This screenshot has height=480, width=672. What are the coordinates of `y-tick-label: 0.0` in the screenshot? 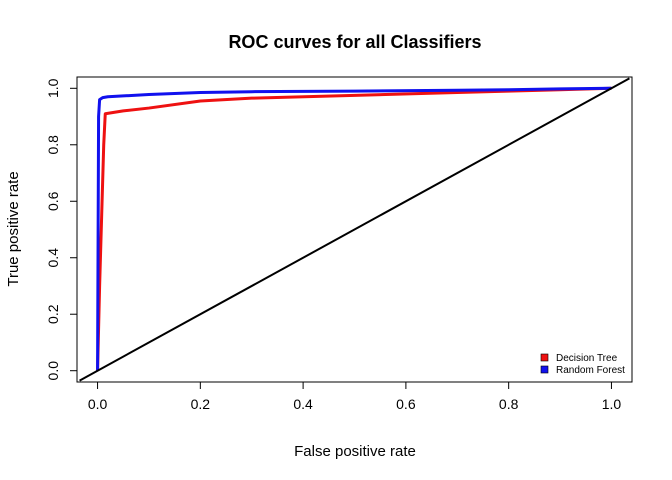 It's located at (53, 371).